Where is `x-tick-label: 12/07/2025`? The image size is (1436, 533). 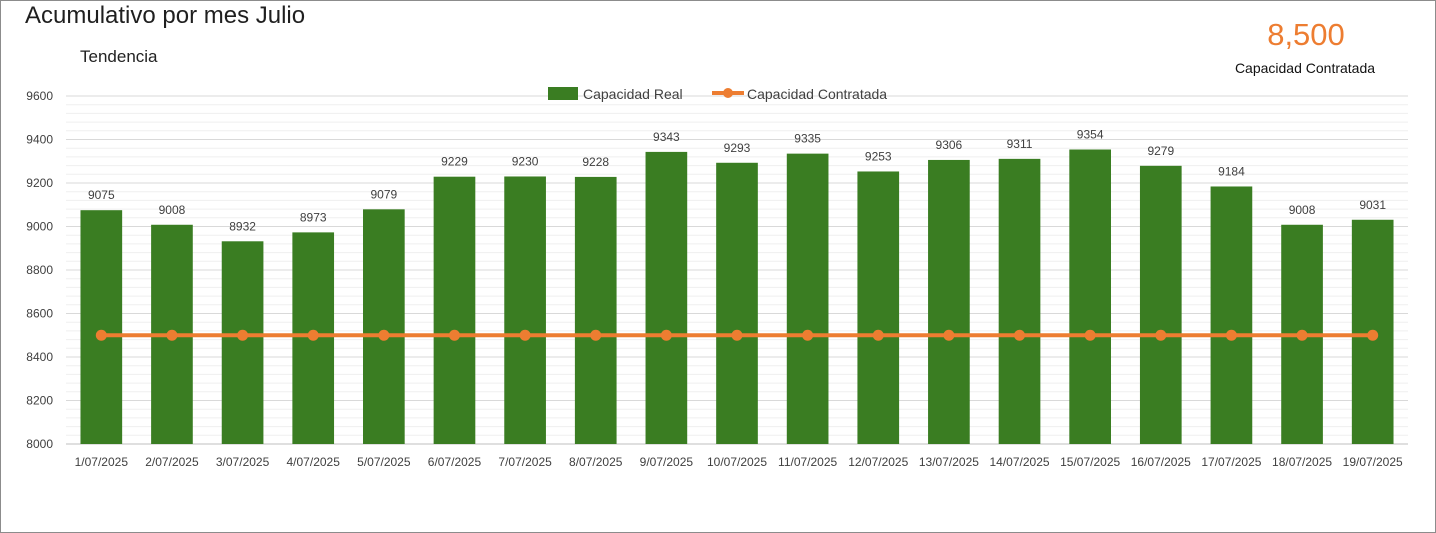
x-tick-label: 12/07/2025 is located at coordinates (878, 462).